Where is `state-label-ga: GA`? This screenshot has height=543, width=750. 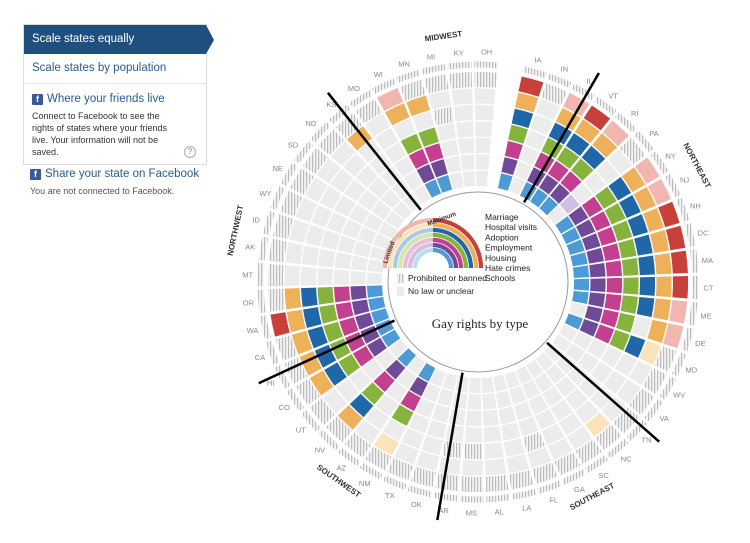 state-label-ga: GA is located at coordinates (579, 489).